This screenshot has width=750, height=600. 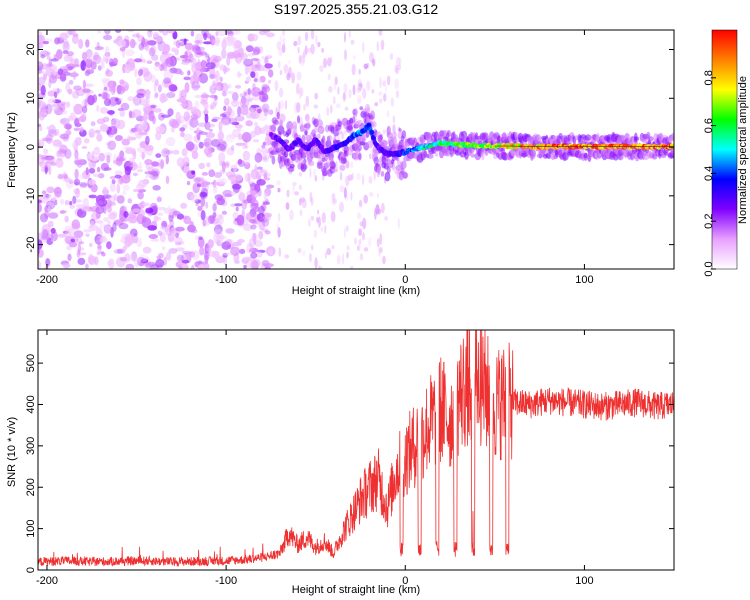 I want to click on colorbar-label: Normalized spectral amplitude, so click(x=743, y=150).